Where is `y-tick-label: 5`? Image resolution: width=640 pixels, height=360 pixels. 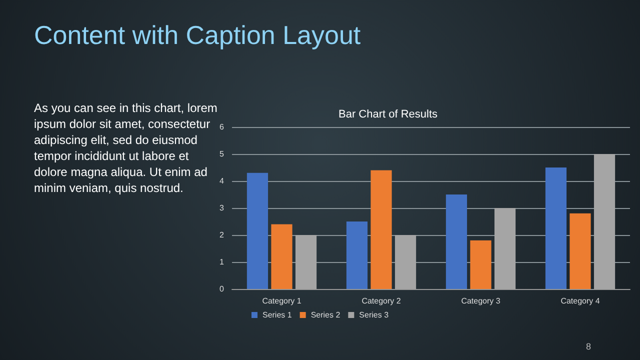
y-tick-label: 5 is located at coordinates (222, 154).